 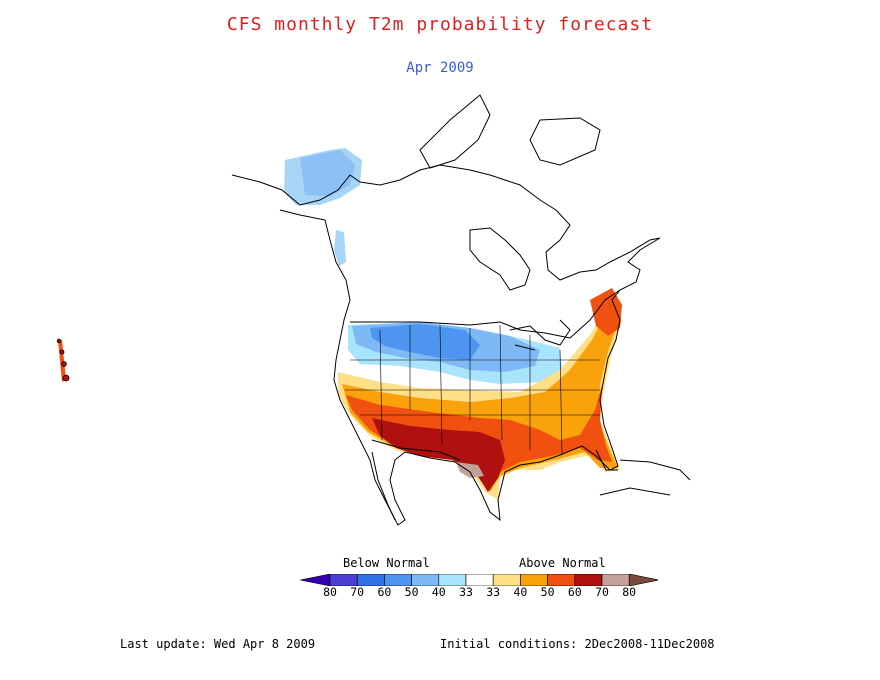 I want to click on chart-subtitle: Apr 2009, so click(x=440, y=68).